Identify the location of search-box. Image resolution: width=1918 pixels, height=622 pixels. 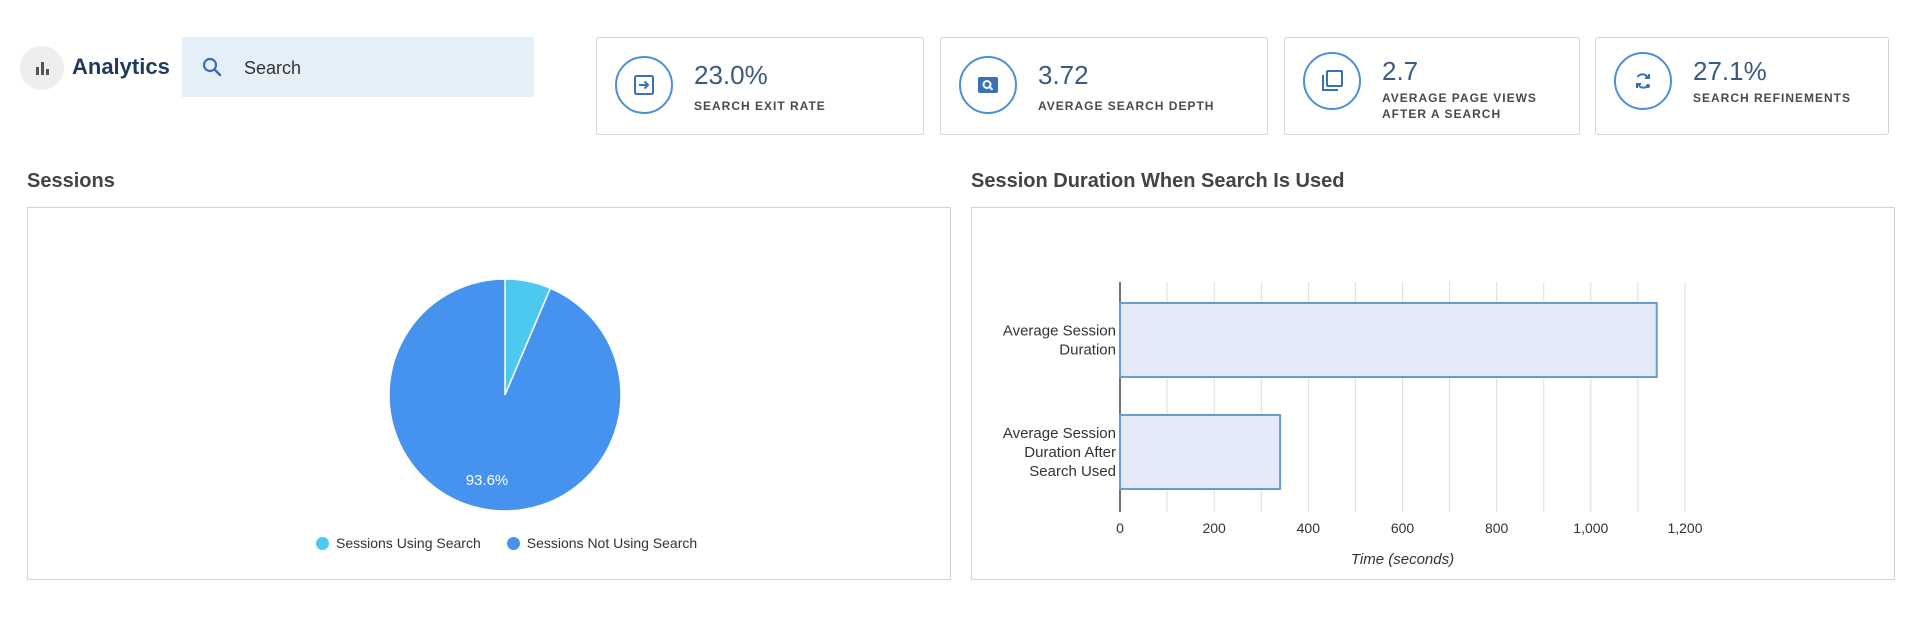
(358, 67).